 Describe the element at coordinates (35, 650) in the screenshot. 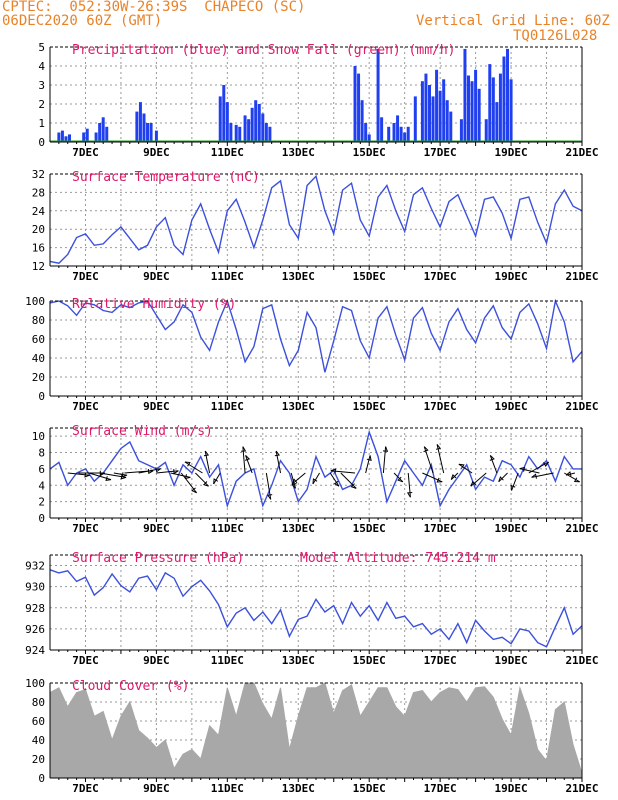

I see `y-tick-label: 924` at that location.